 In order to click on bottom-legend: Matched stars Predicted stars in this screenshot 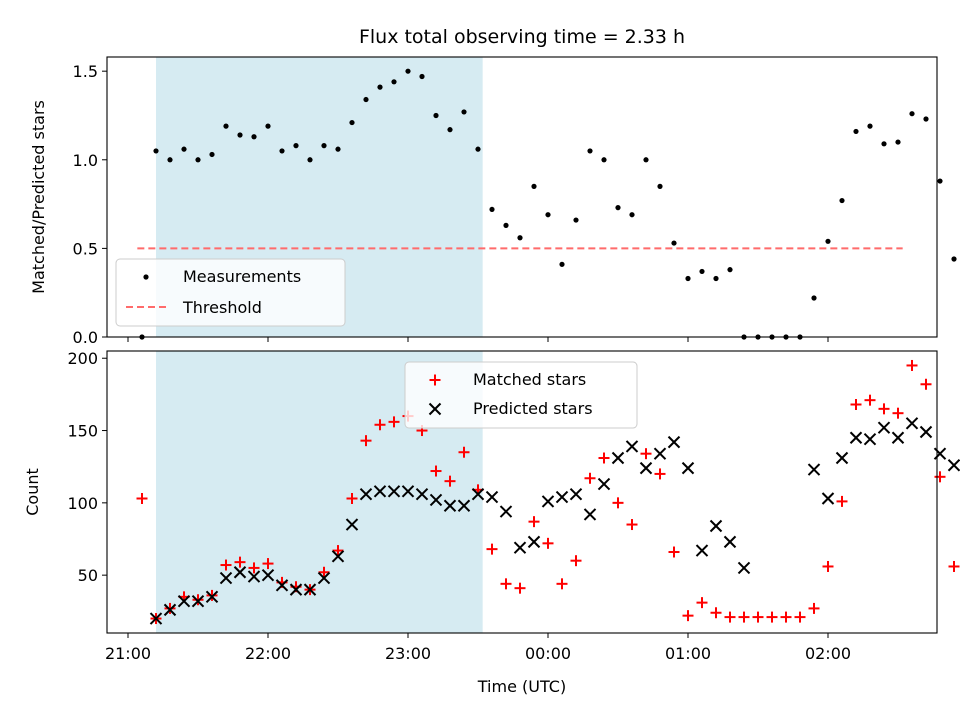, I will do `click(521, 395)`.